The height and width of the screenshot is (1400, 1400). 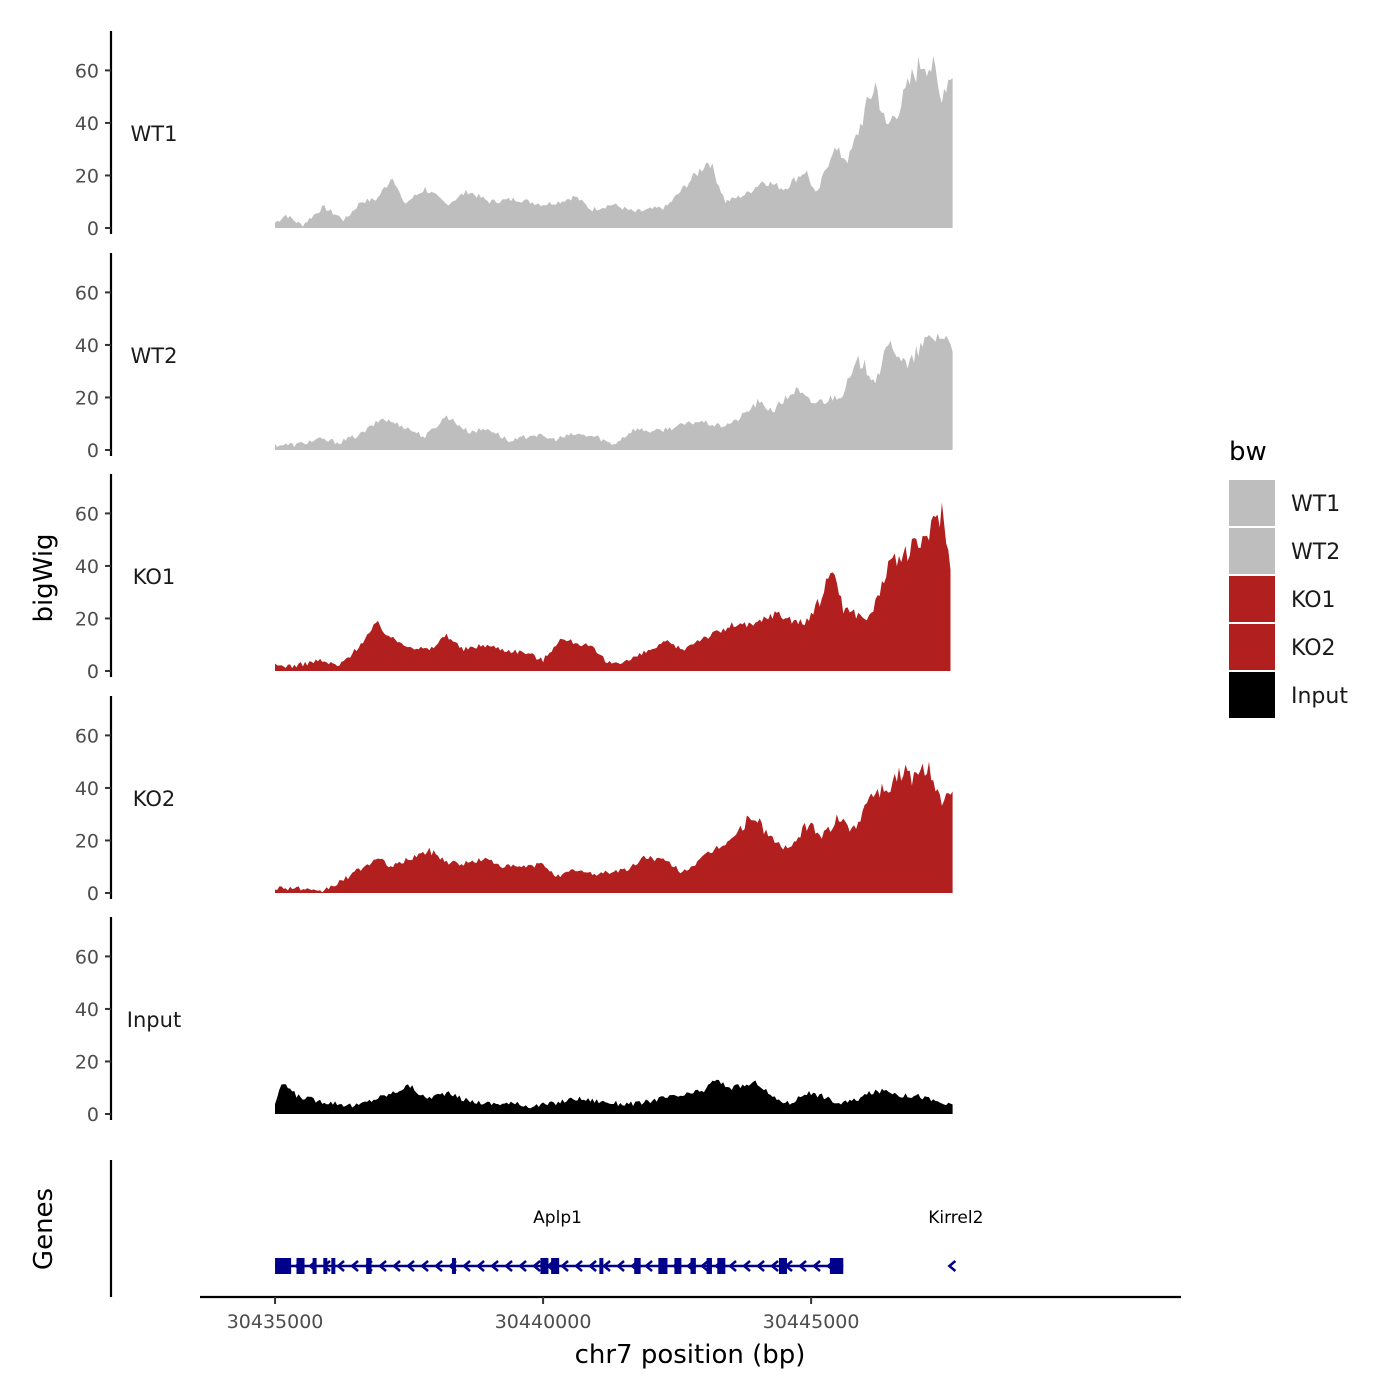 I want to click on panel-label-wt2: WT2, so click(x=154, y=356).